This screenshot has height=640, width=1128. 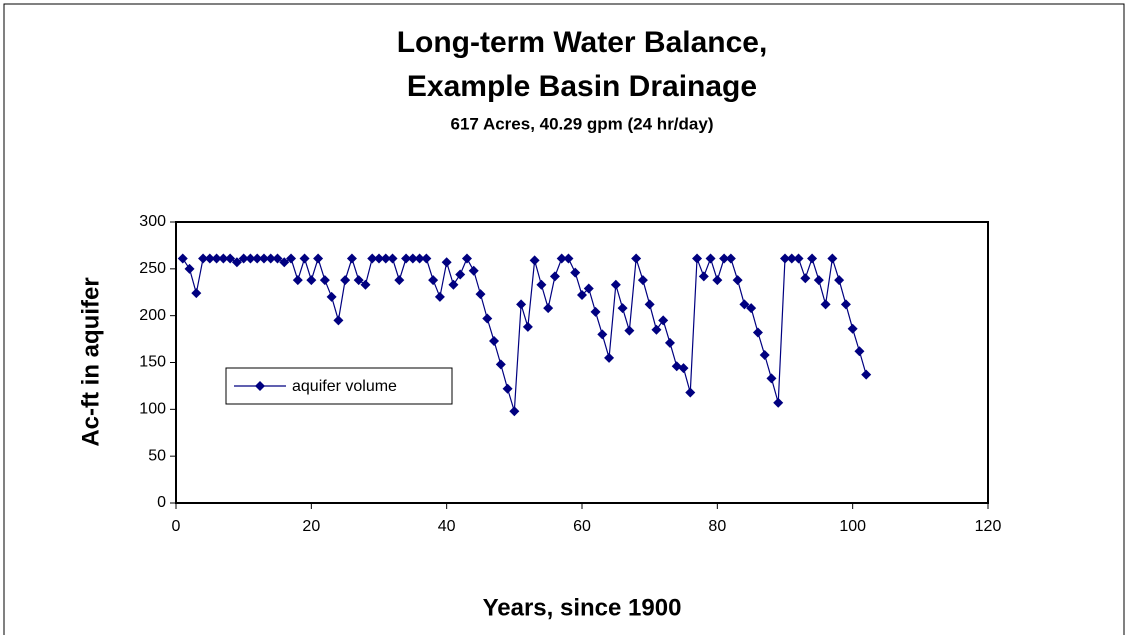 What do you see at coordinates (581, 123) in the screenshot?
I see `chart-subtitle: 617 Acres, 40.29 gpm (24 hr/day)` at bounding box center [581, 123].